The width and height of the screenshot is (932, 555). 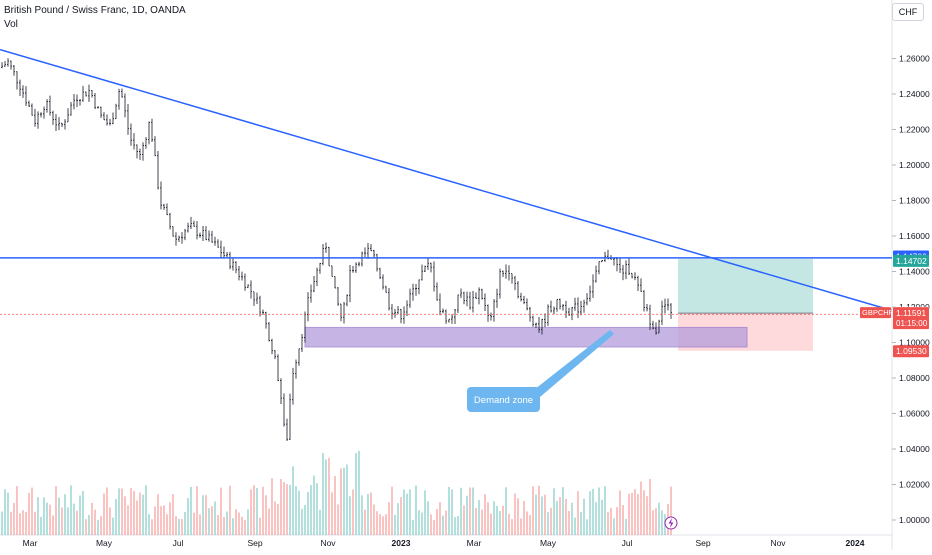 I want to click on demand-zone-callout-label: Demand zone, so click(x=503, y=400).